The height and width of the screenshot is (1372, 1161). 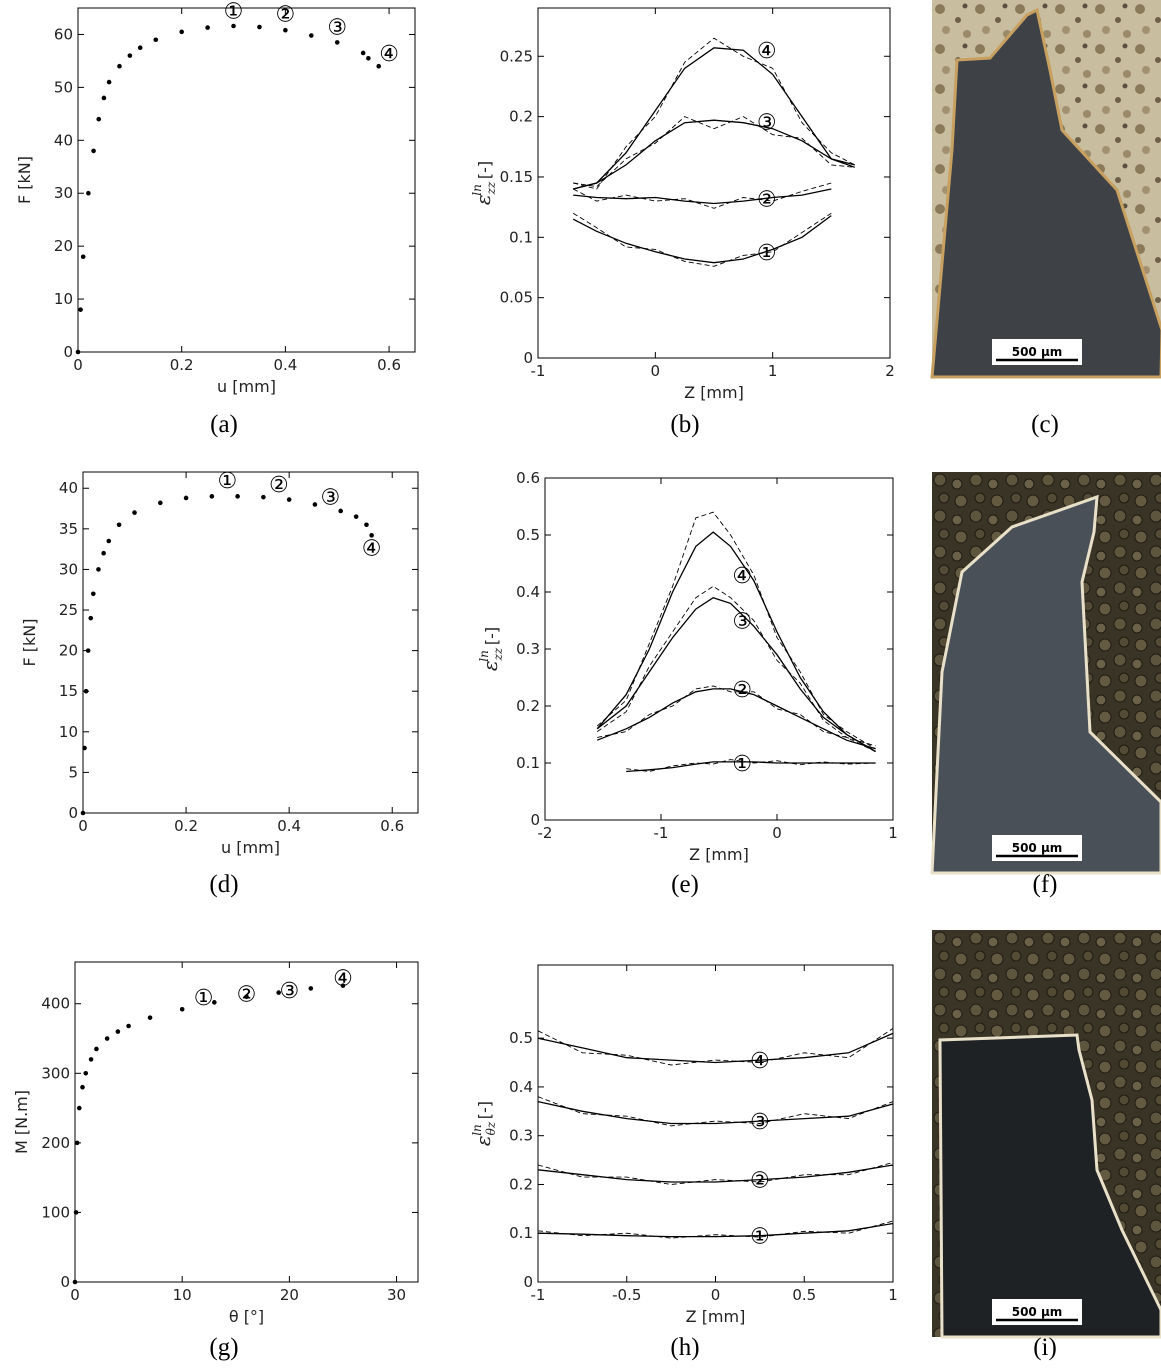 What do you see at coordinates (290, 991) in the screenshot?
I see `annotation: ③` at bounding box center [290, 991].